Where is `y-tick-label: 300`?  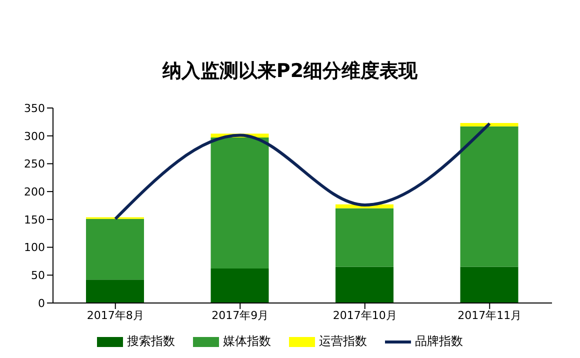
y-tick-label: 300 is located at coordinates (34, 136).